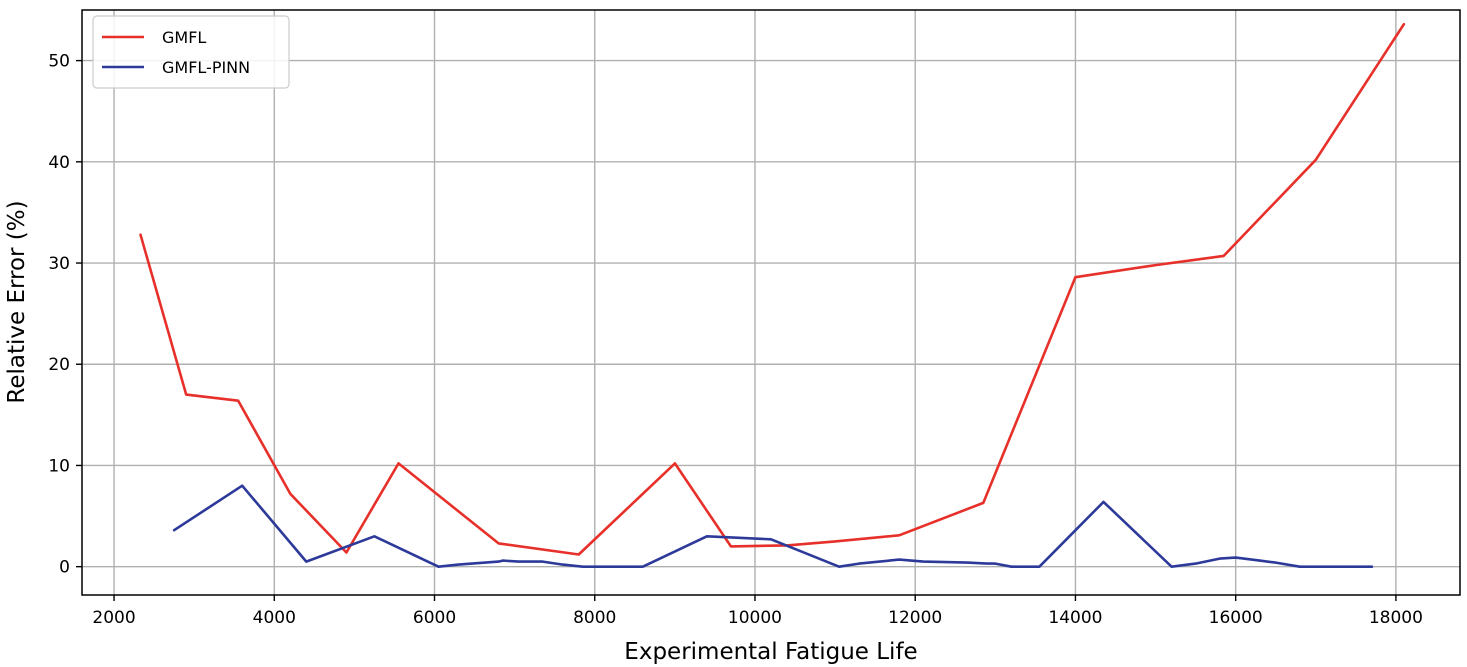  What do you see at coordinates (773, 526) in the screenshot?
I see `series-line-gmfl-pinn` at bounding box center [773, 526].